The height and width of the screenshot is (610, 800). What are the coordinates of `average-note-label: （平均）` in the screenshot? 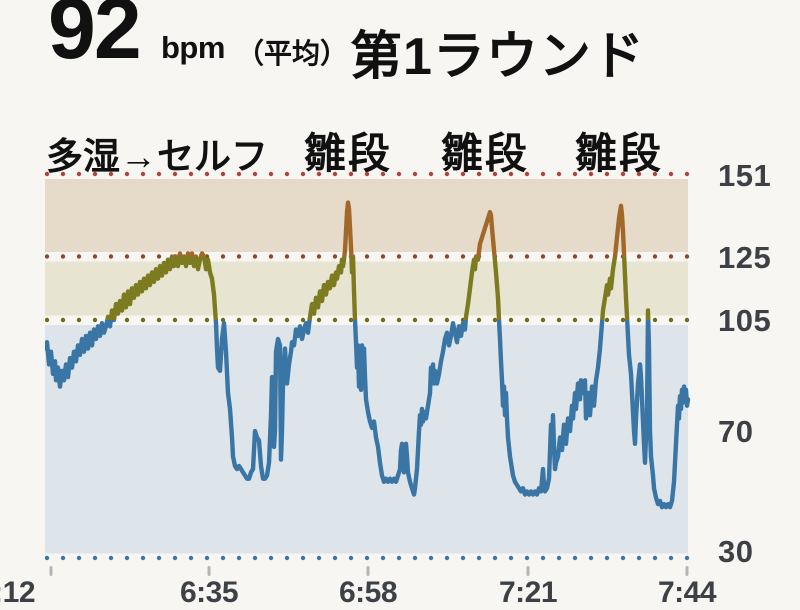 It's located at (292, 53).